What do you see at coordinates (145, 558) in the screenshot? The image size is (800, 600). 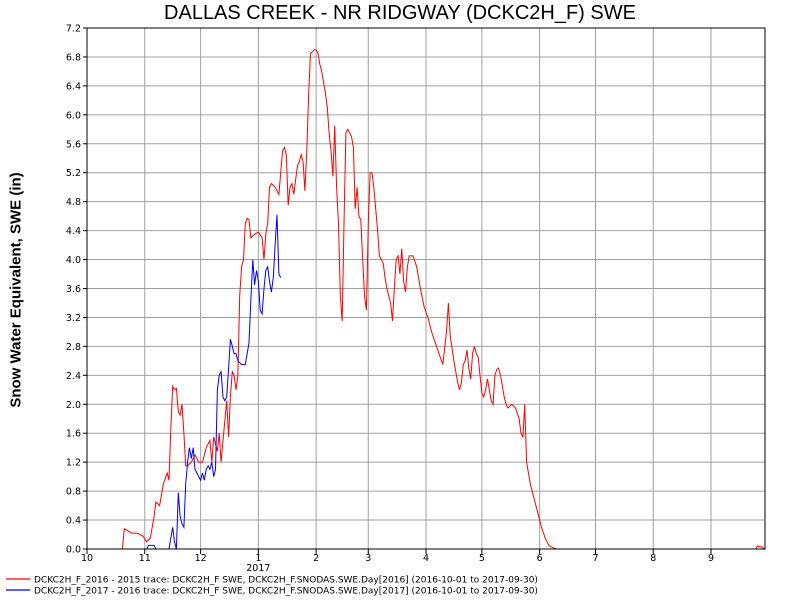 I see `x-tick-label: 11` at bounding box center [145, 558].